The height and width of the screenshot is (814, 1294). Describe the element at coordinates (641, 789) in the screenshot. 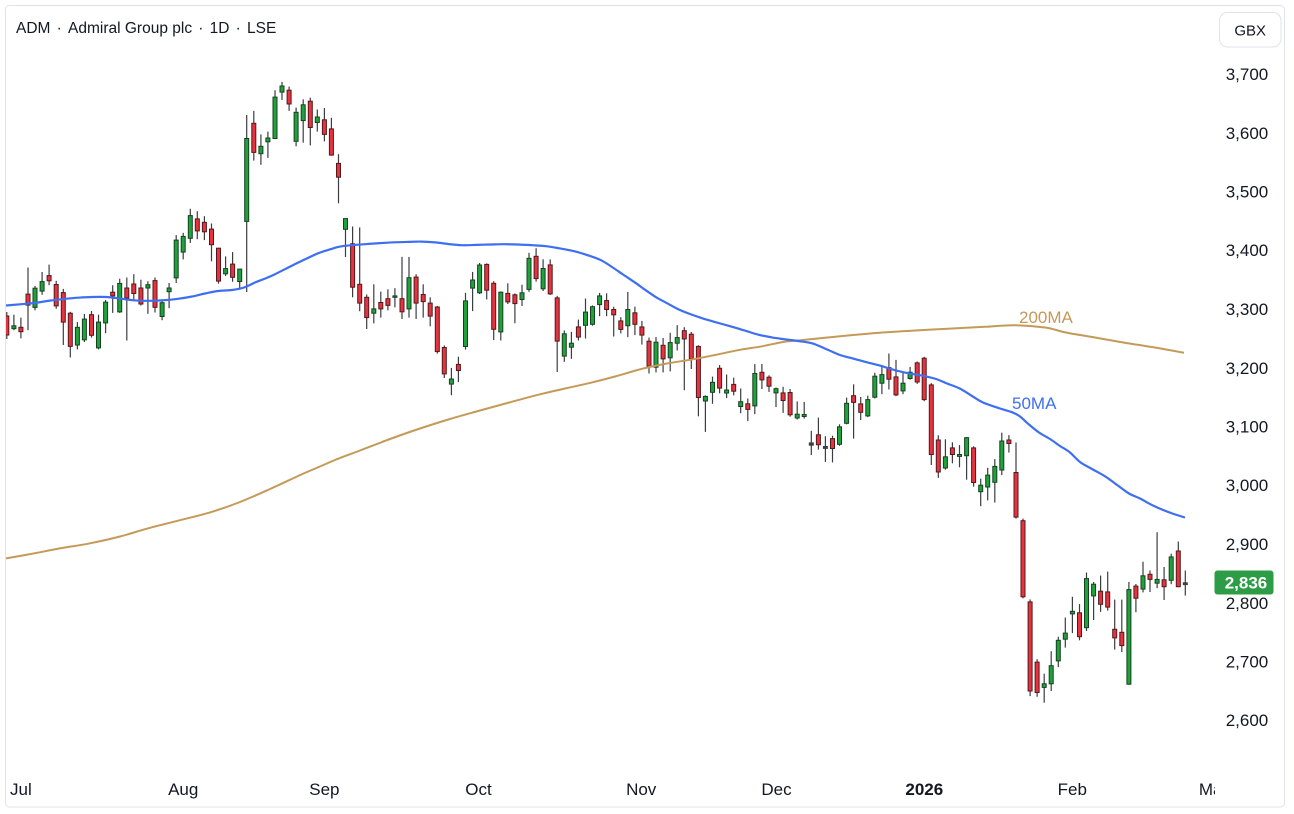

I see `svg-text: Nov` at that location.